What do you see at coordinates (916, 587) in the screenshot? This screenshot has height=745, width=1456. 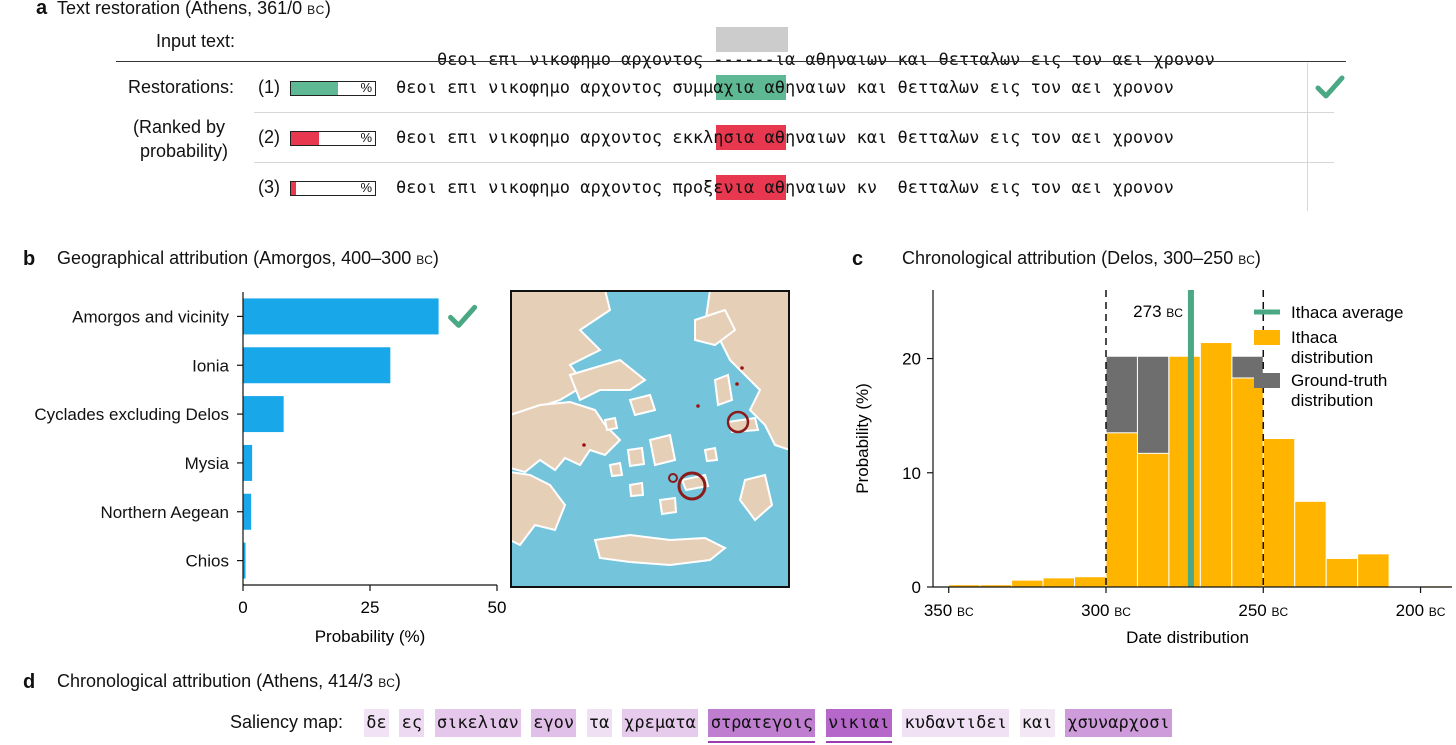 I see `y-tick-label: 0` at bounding box center [916, 587].